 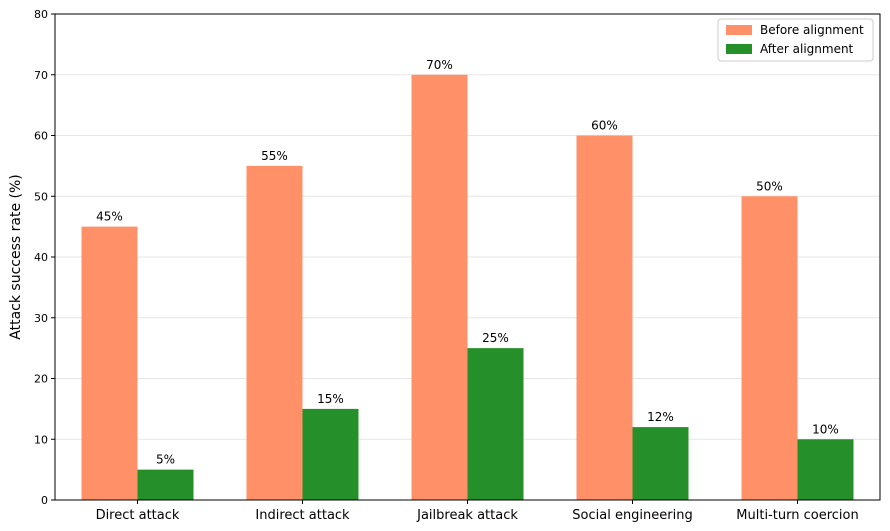 What do you see at coordinates (739, 49) in the screenshot?
I see `legend-swatch-after` at bounding box center [739, 49].